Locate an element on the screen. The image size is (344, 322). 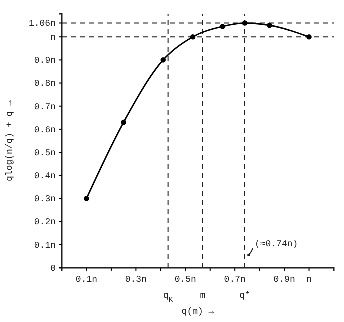
ref-line-label: q* is located at coordinates (245, 296).